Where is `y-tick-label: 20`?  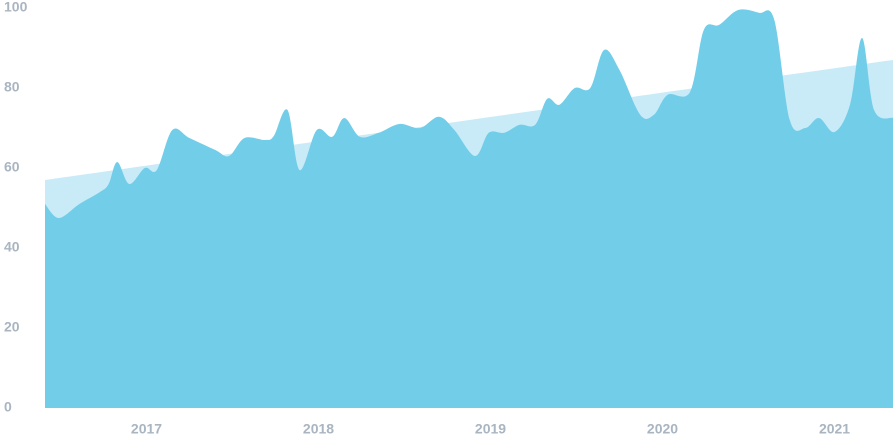 y-tick-label: 20 is located at coordinates (12, 327).